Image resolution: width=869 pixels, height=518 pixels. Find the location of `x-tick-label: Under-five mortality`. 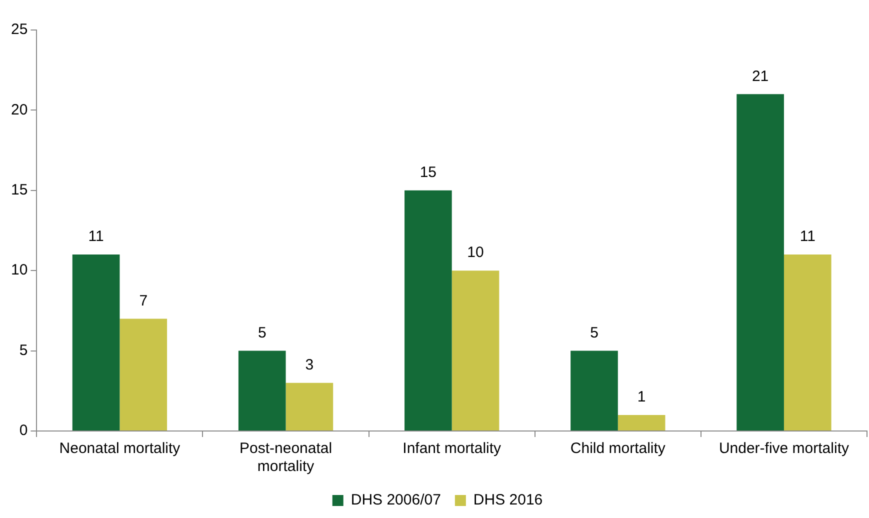

x-tick-label: Under-five mortality is located at coordinates (784, 449).